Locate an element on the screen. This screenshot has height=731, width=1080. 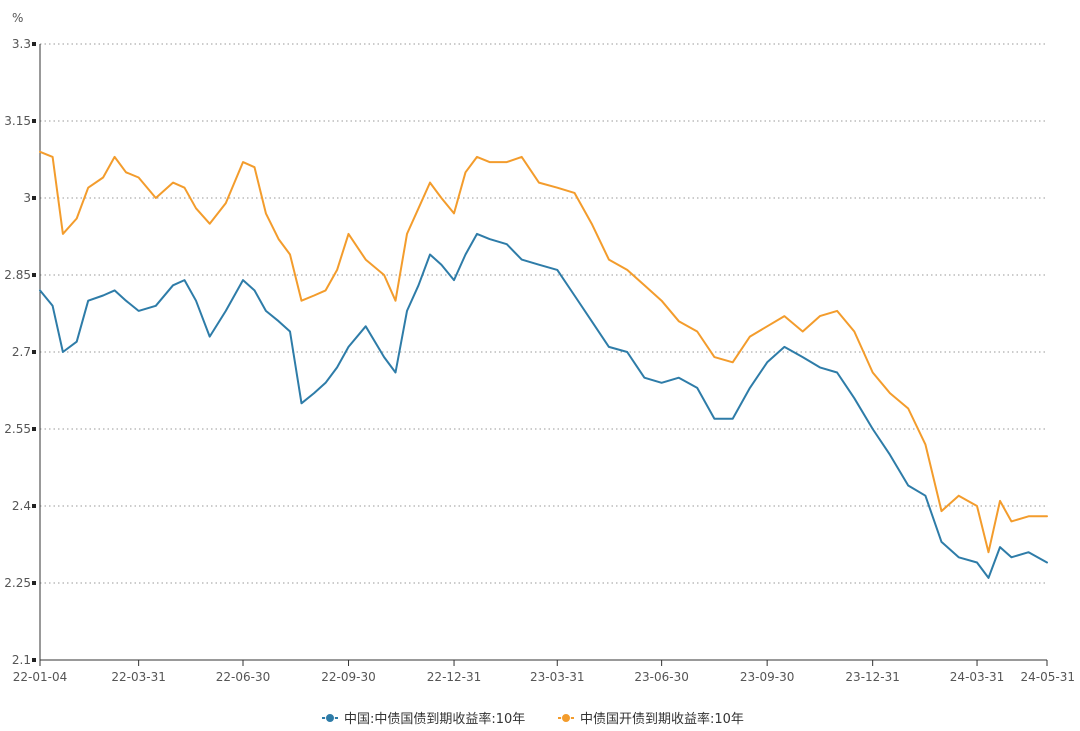
x-tick-label: 23-03-31 is located at coordinates (557, 677).